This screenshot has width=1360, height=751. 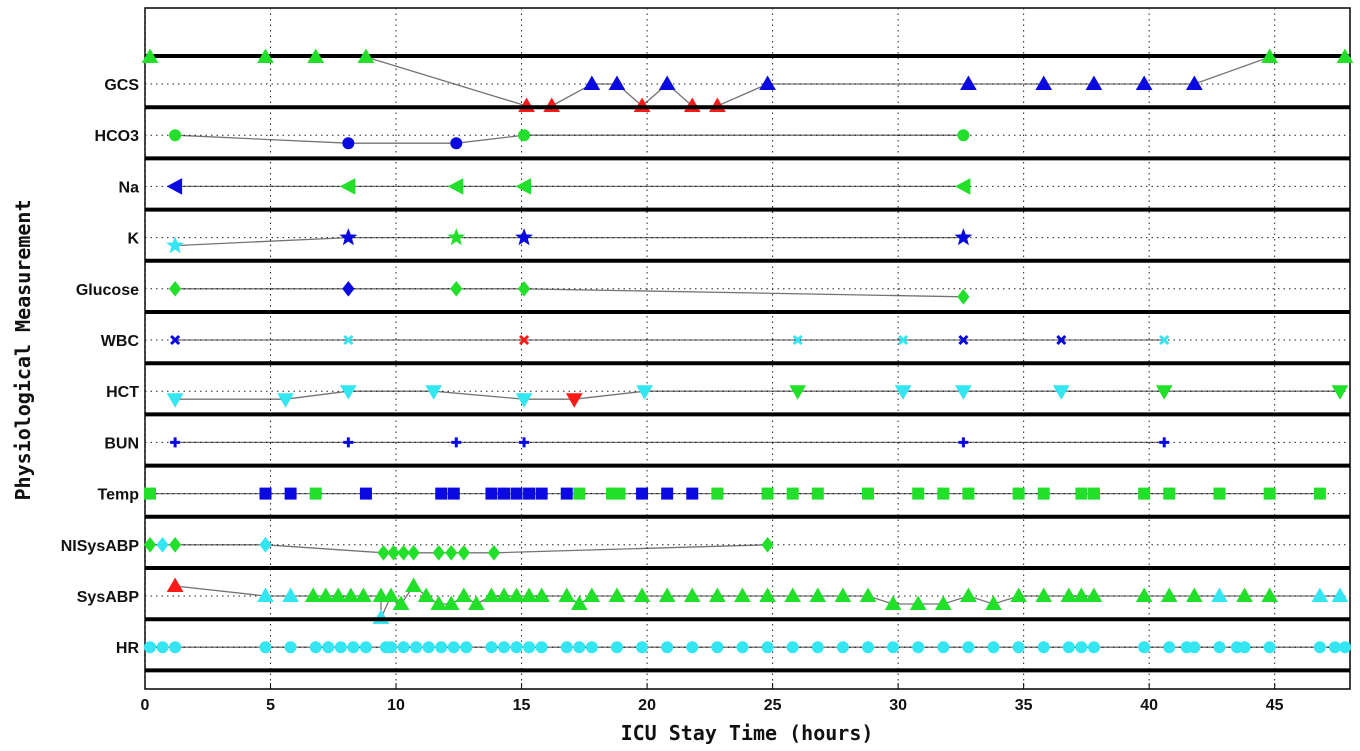 I want to click on x-tick-label: 15, so click(x=522, y=705).